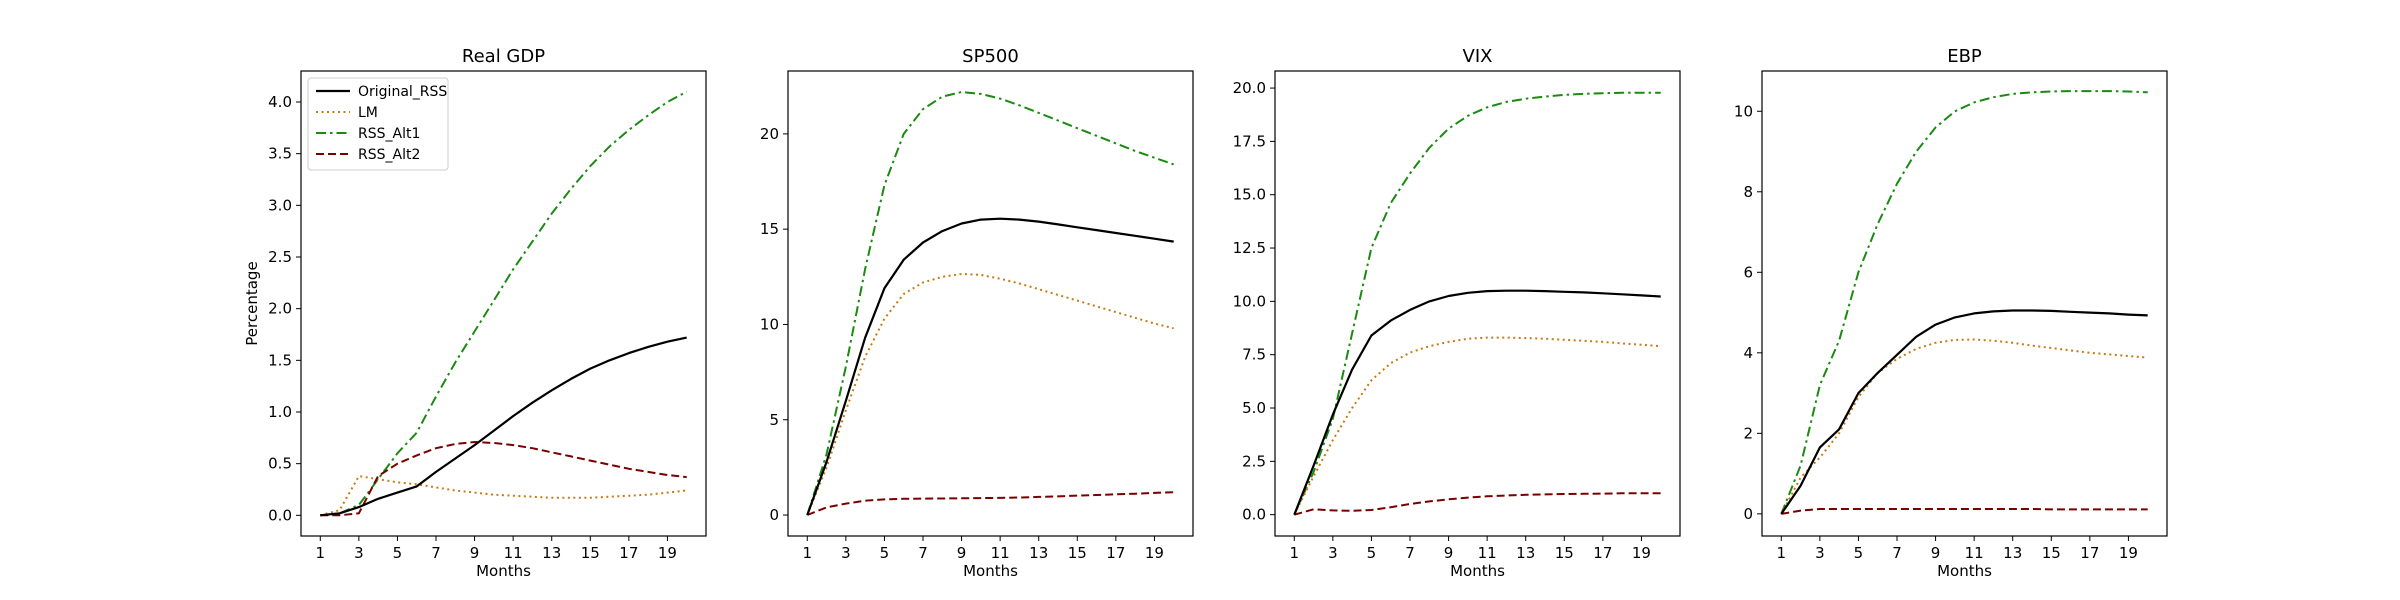 The height and width of the screenshot is (600, 2400). Describe the element at coordinates (280, 309) in the screenshot. I see `y-tick-label: 2.0` at that location.